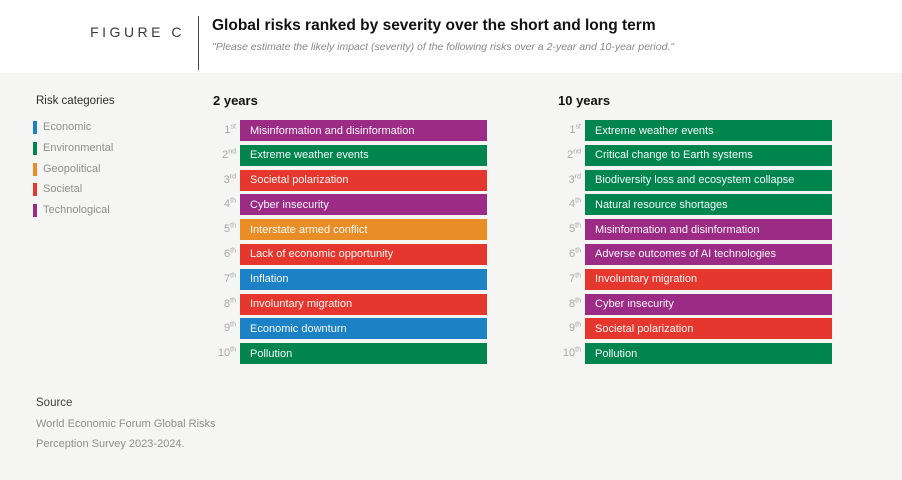 Image resolution: width=902 pixels, height=480 pixels. Describe the element at coordinates (363, 230) in the screenshot. I see `risk-bar-interstate-armed-conflict: Interstate armed conflict` at that location.